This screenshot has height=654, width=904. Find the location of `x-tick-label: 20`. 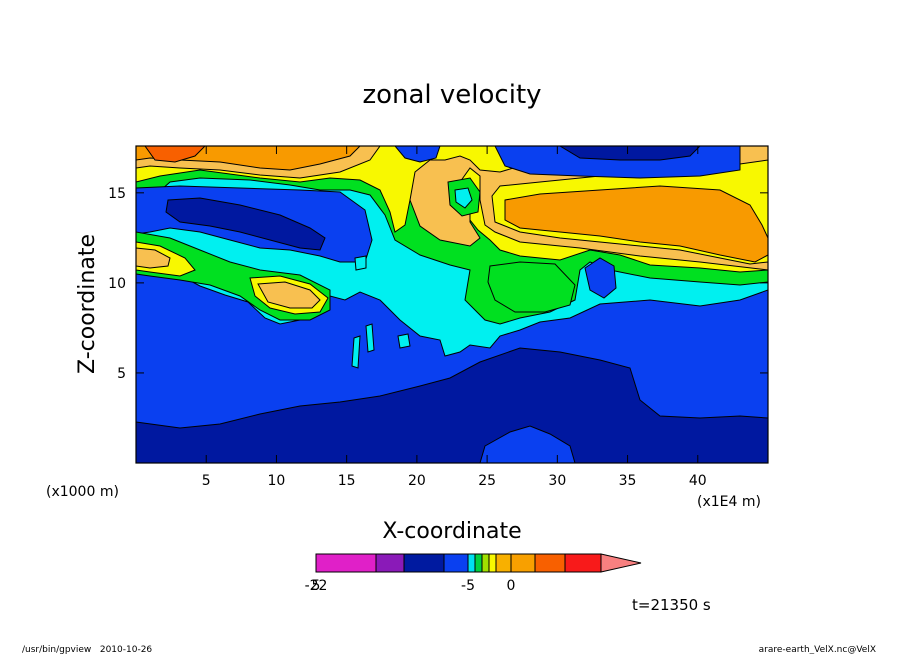

x-tick-label: 20 is located at coordinates (417, 481).